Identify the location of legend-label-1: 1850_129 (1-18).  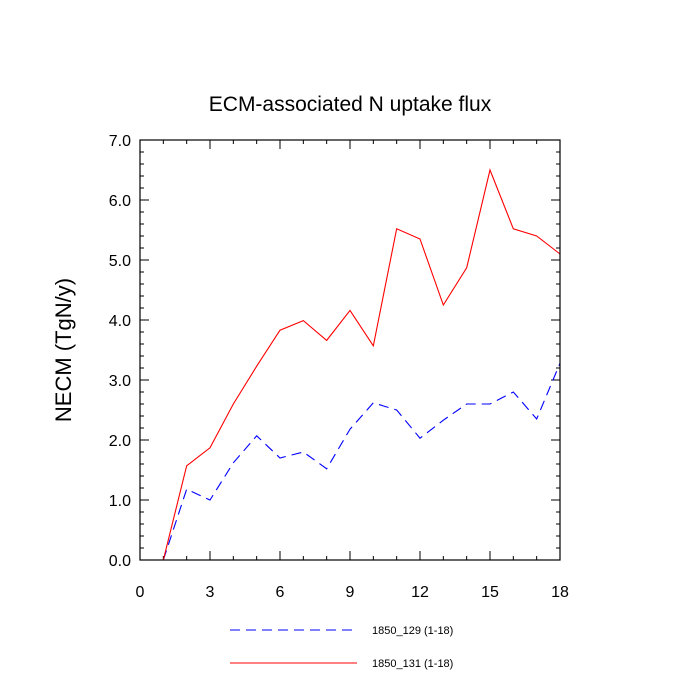
(412, 631).